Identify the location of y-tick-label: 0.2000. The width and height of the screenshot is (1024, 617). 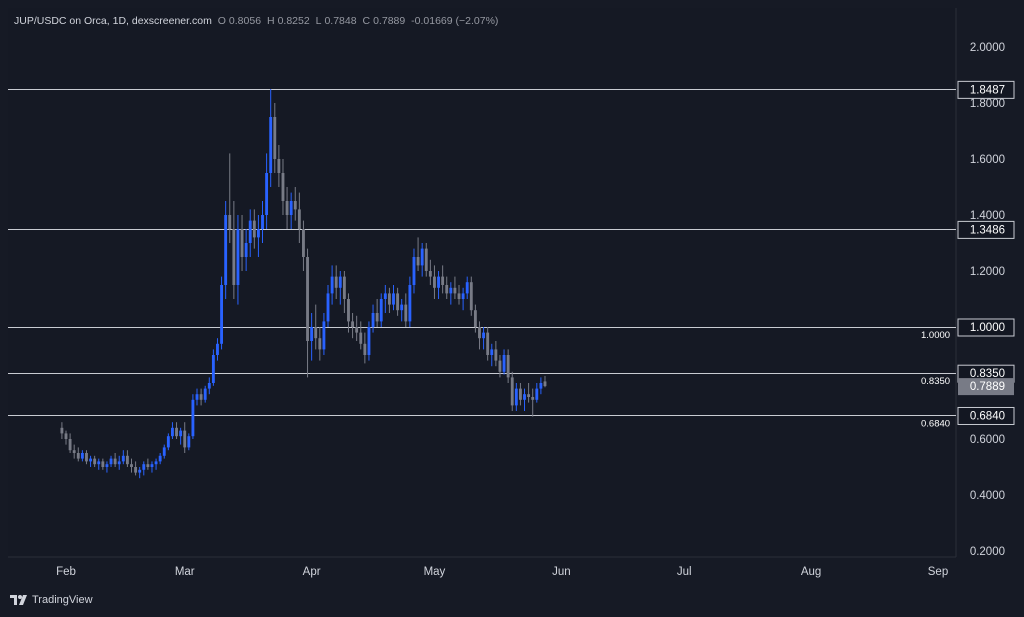
(987, 552).